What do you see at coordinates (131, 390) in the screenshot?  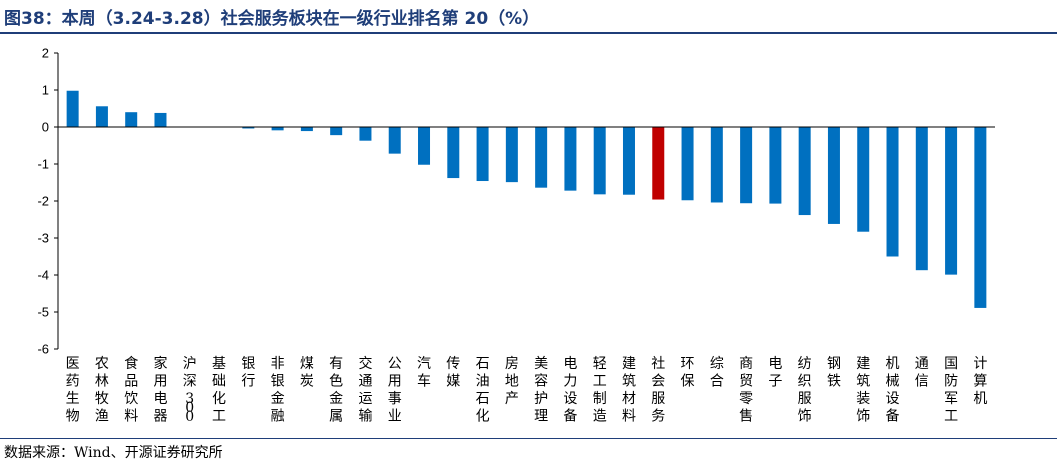 I see `category-label: 食品饮料` at bounding box center [131, 390].